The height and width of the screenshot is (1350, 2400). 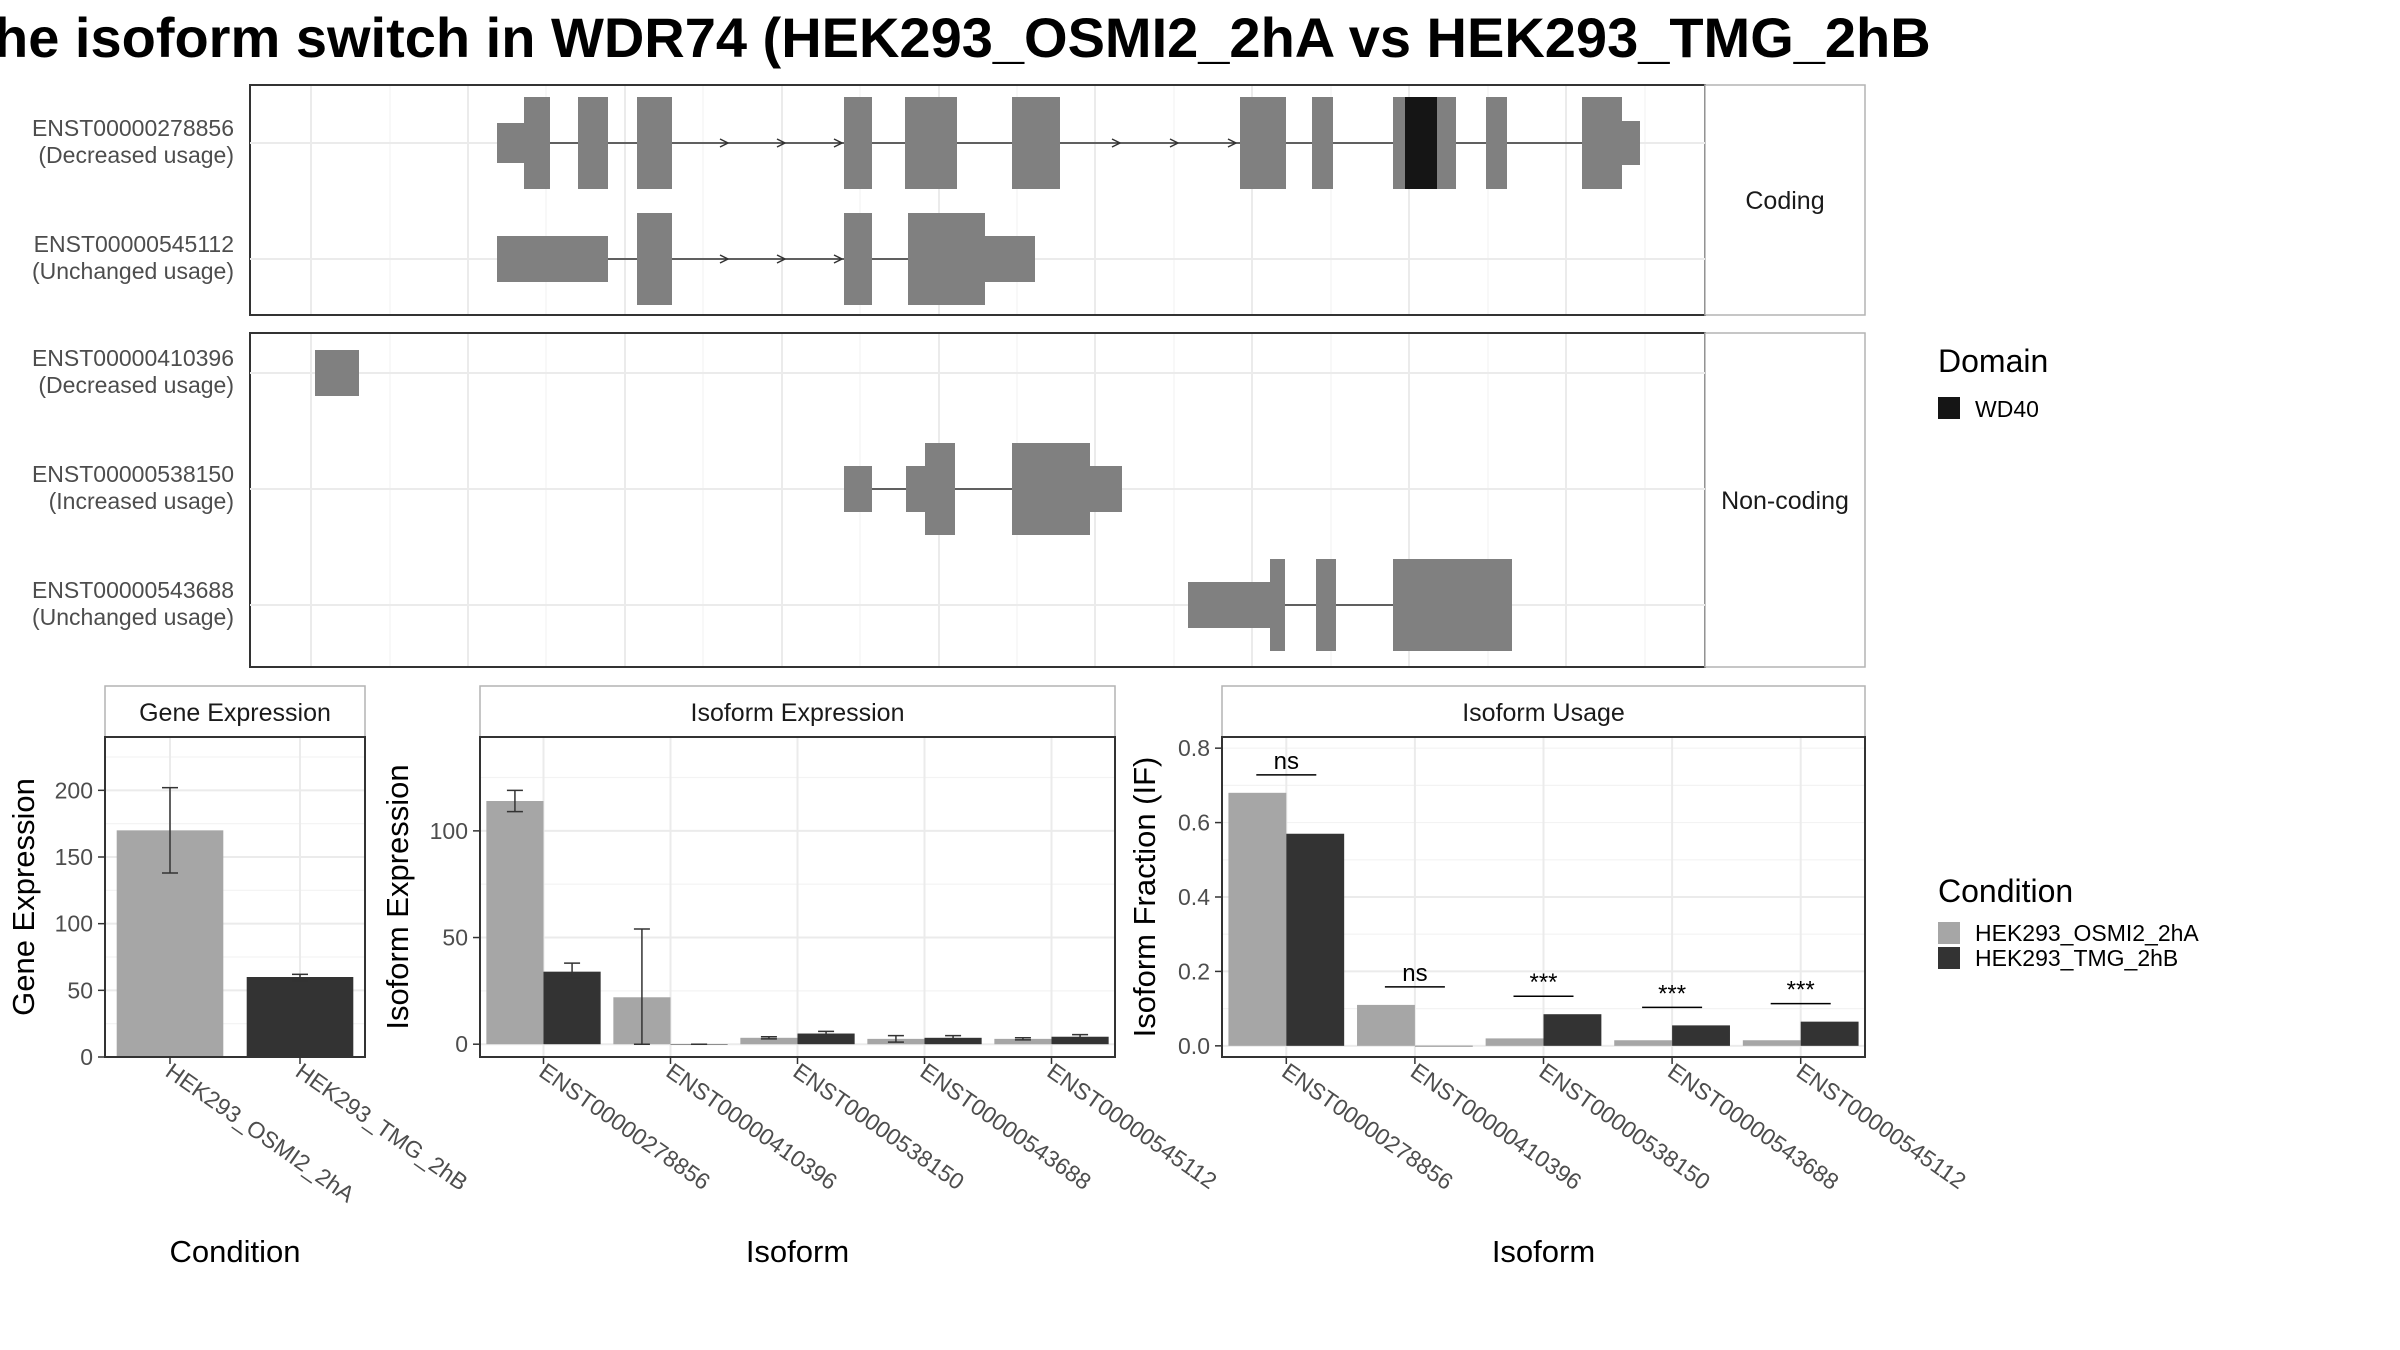 What do you see at coordinates (133, 271) in the screenshot?
I see `transcript-usage-label: (Unchanged usage)` at bounding box center [133, 271].